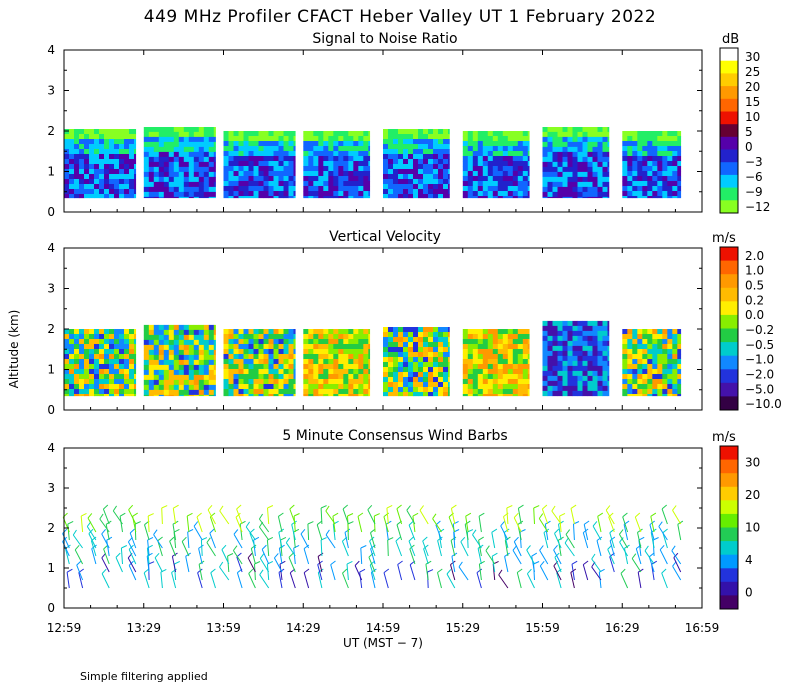  Describe the element at coordinates (757, 207) in the screenshot. I see `colorbar-label: −12` at that location.